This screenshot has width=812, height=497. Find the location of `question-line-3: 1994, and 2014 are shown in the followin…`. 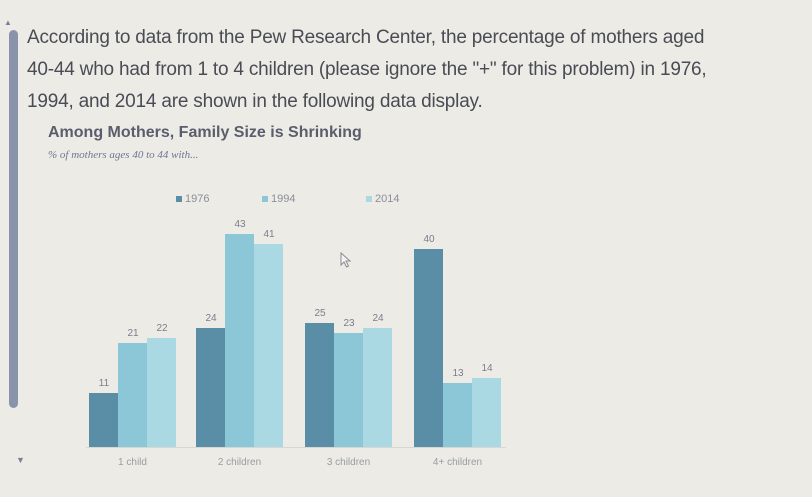

question-line-3: 1994, and 2014 are shown in the followin… is located at coordinates (255, 101).